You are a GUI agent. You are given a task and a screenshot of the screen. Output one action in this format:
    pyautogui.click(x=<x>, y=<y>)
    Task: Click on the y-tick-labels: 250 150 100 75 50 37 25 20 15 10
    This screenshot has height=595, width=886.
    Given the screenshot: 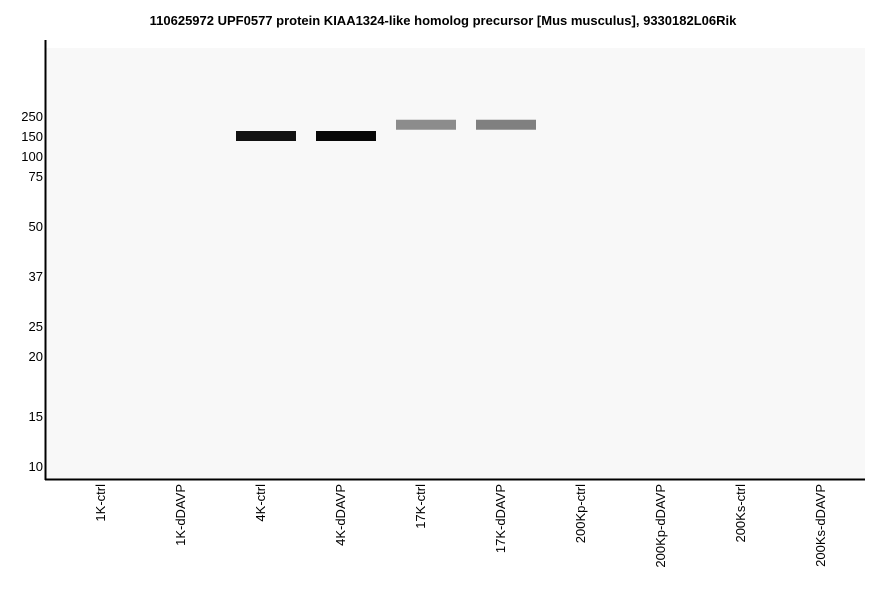 What is the action you would take?
    pyautogui.click(x=32, y=291)
    